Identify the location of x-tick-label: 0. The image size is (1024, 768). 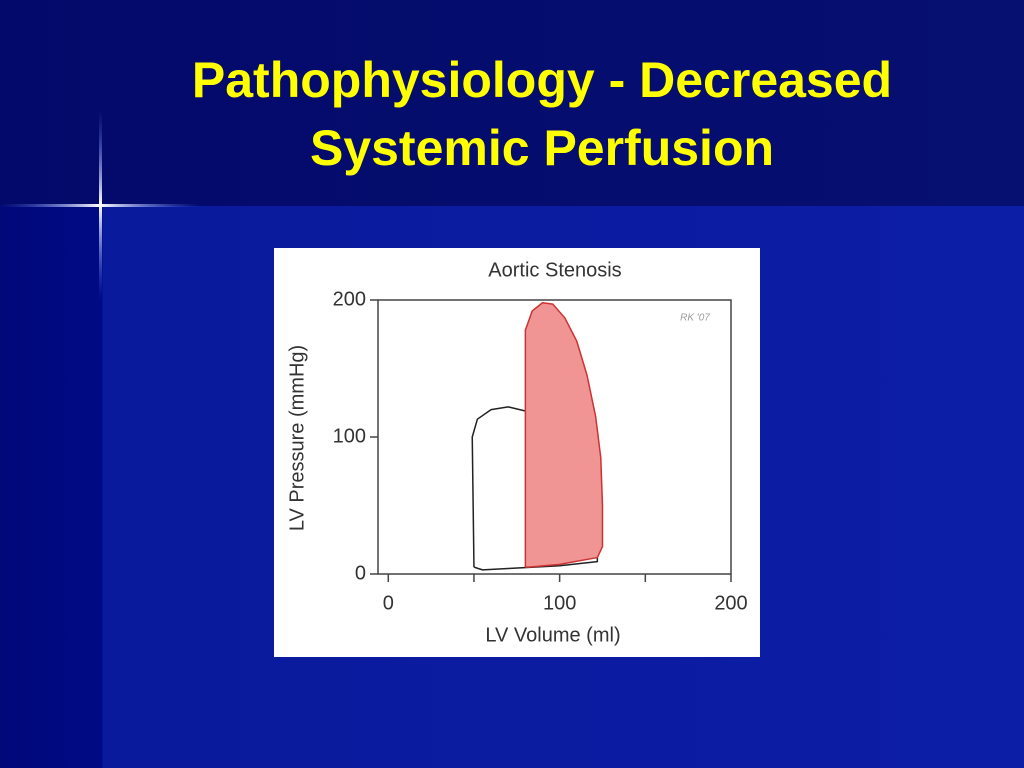
(388, 603).